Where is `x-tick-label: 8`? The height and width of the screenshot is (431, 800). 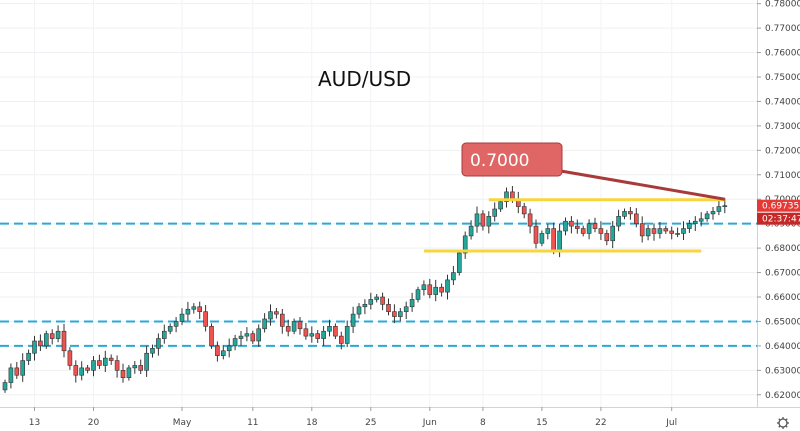
x-tick-label: 8 is located at coordinates (483, 423).